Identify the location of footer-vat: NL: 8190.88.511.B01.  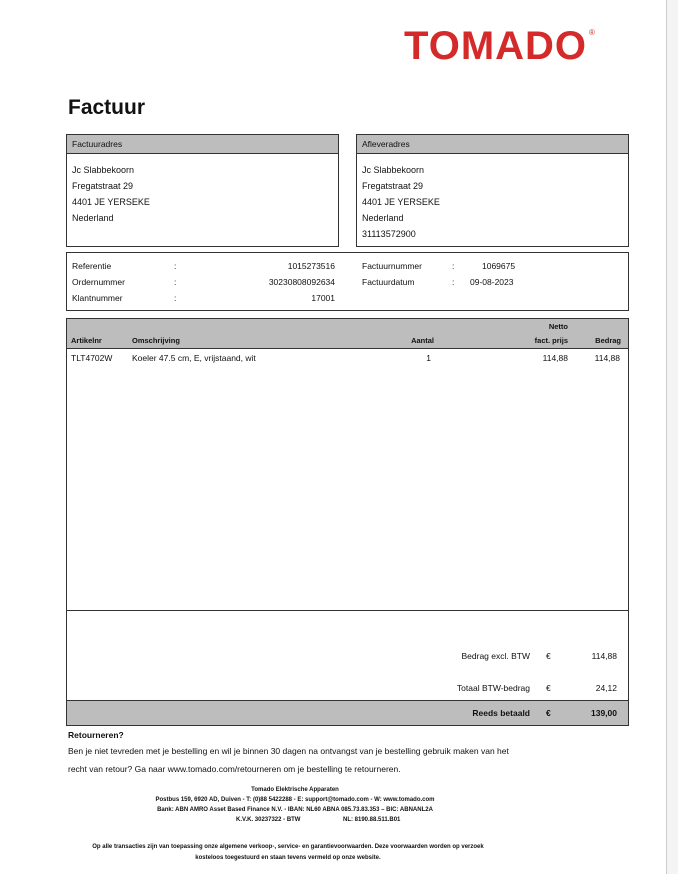
(372, 820).